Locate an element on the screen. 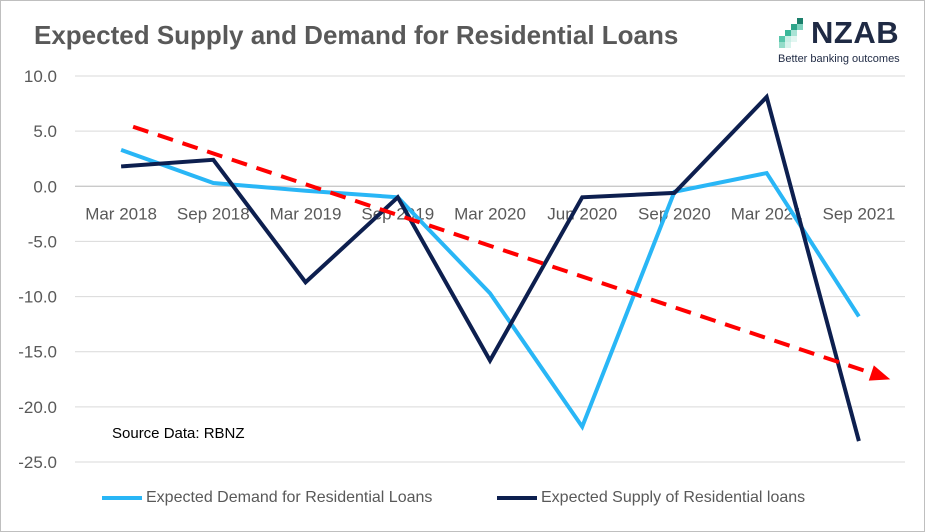  y-tick-label: 5.0 is located at coordinates (45, 131).